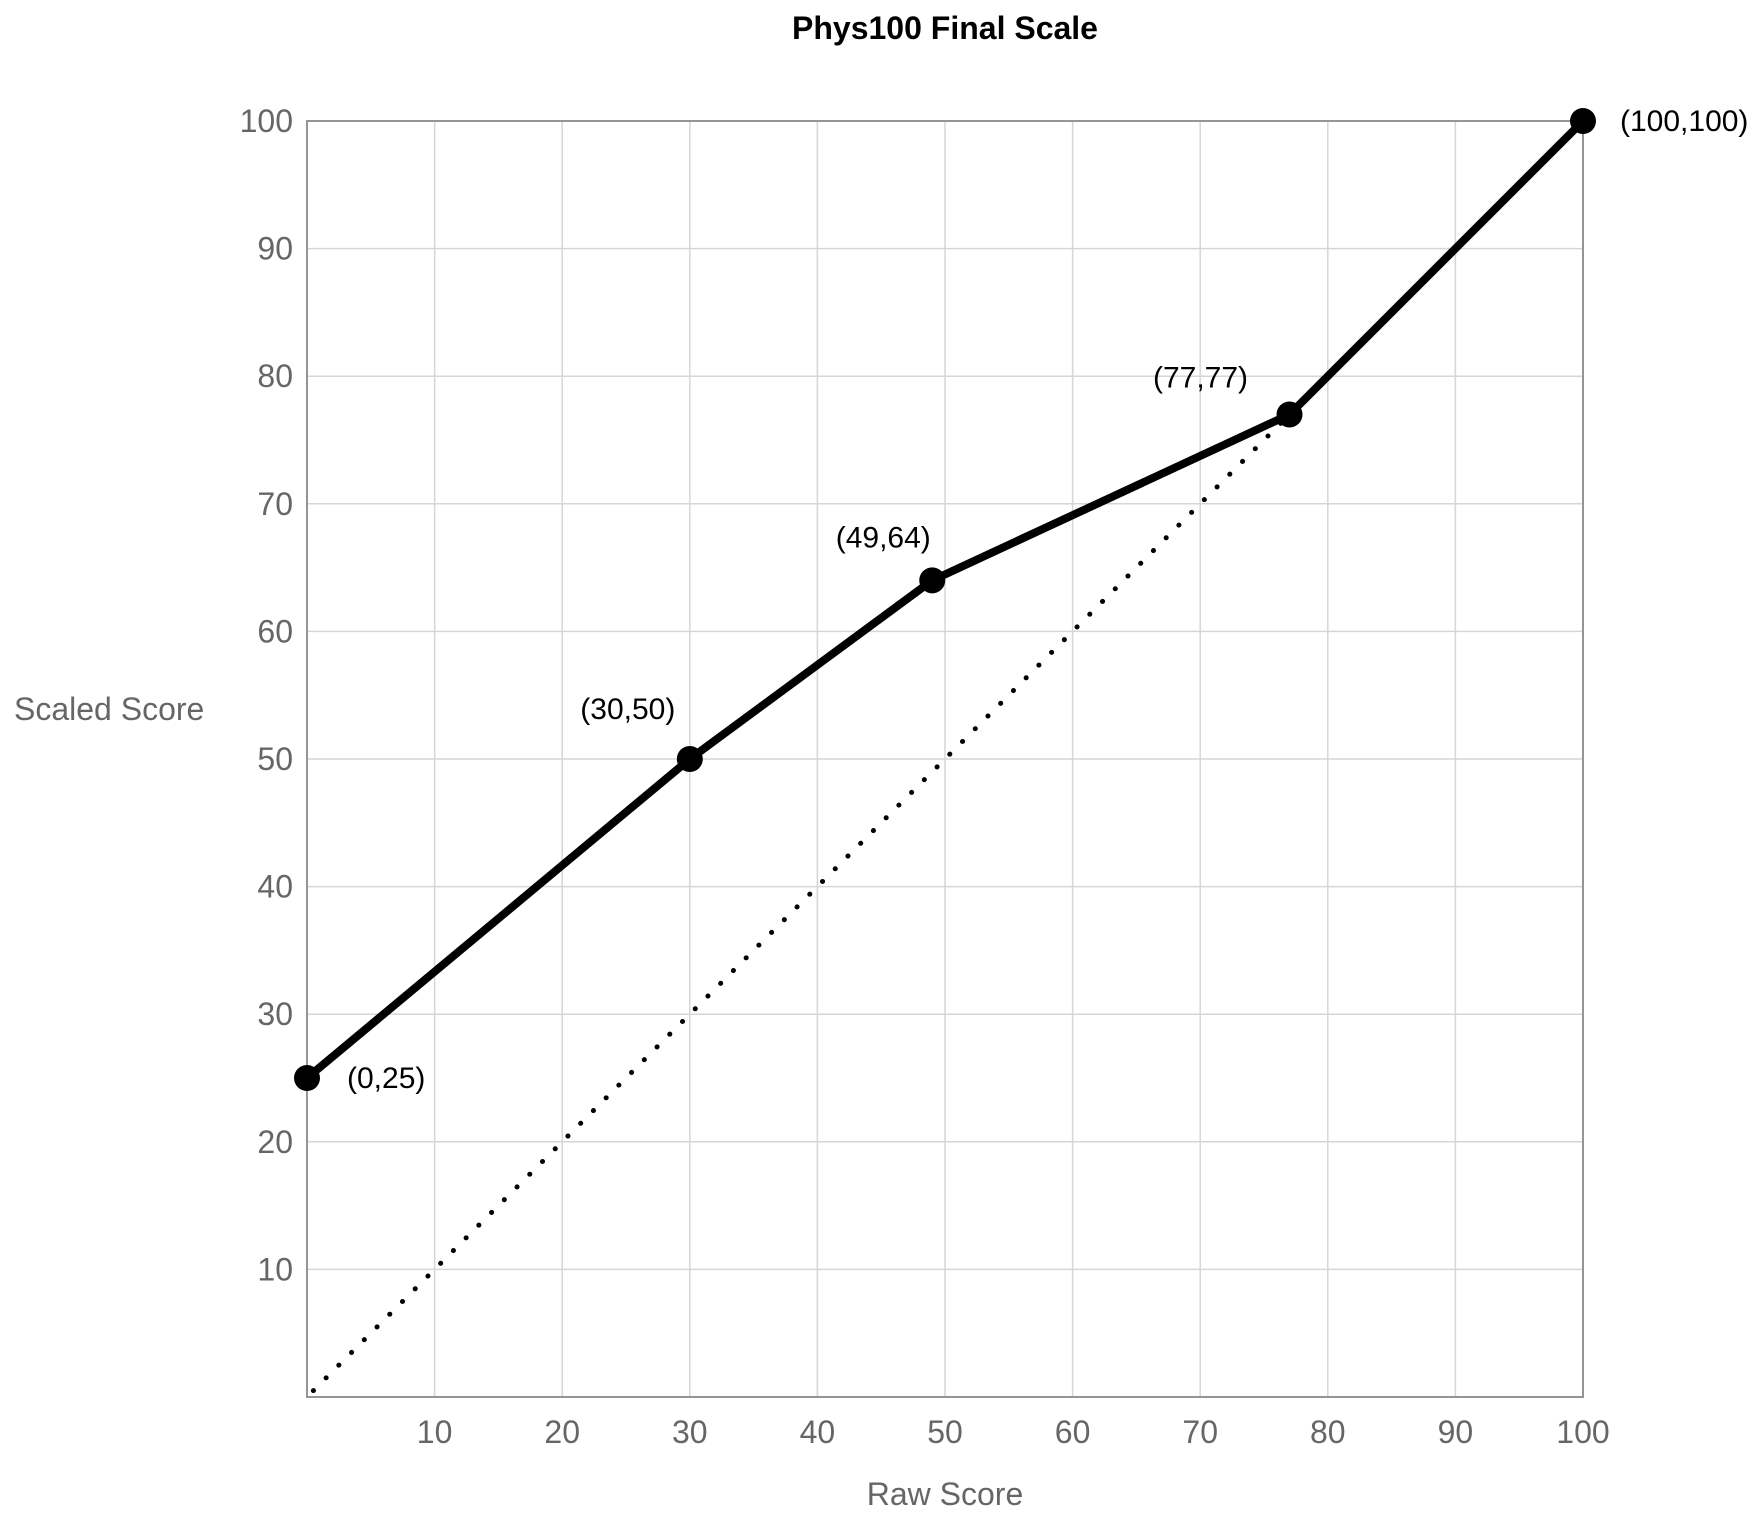  What do you see at coordinates (945, 28) in the screenshot?
I see `chart-title: Phys100 Final Scale` at bounding box center [945, 28].